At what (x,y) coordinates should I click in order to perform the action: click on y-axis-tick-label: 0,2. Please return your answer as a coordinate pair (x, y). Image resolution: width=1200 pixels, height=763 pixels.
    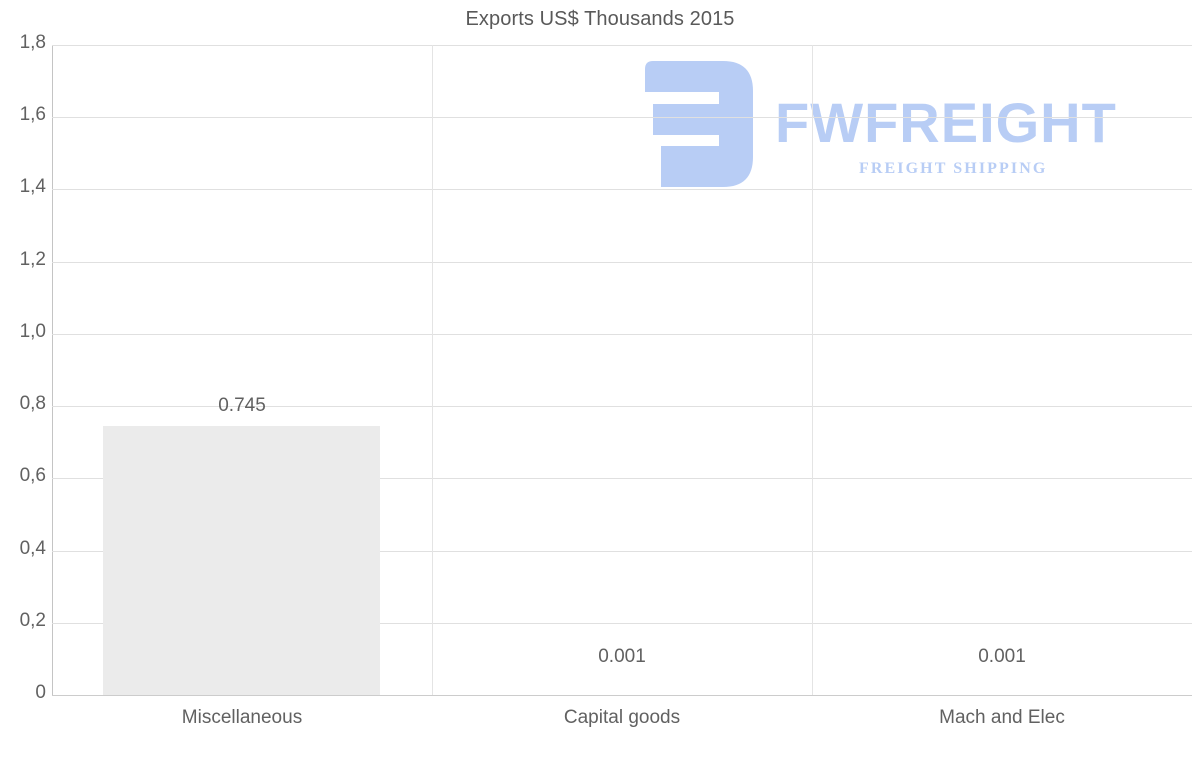
    Looking at the image, I should click on (32, 620).